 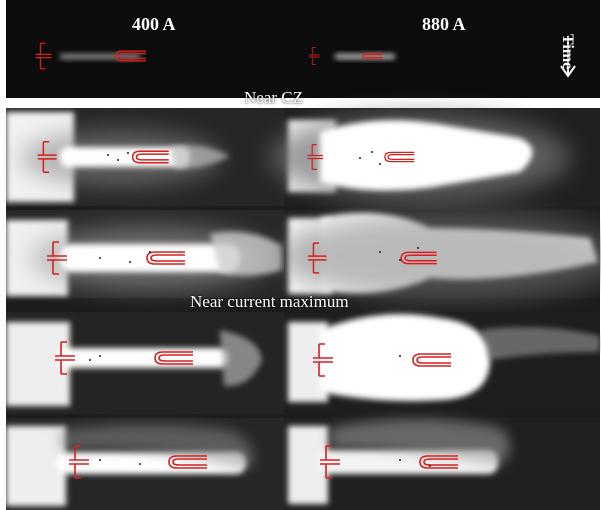 What do you see at coordinates (154, 24) in the screenshot?
I see `column-label-400a: 400 A` at bounding box center [154, 24].